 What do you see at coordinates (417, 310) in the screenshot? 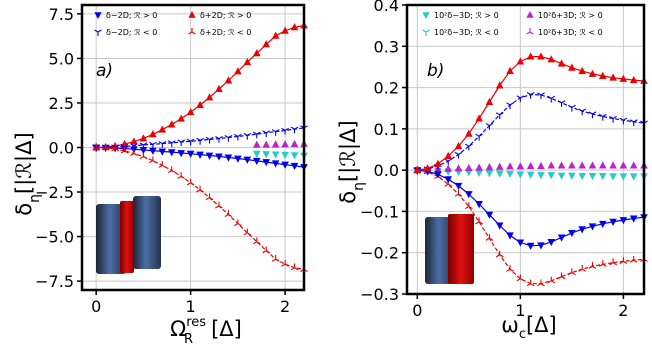
I see `x-tick-label: 0` at bounding box center [417, 310].